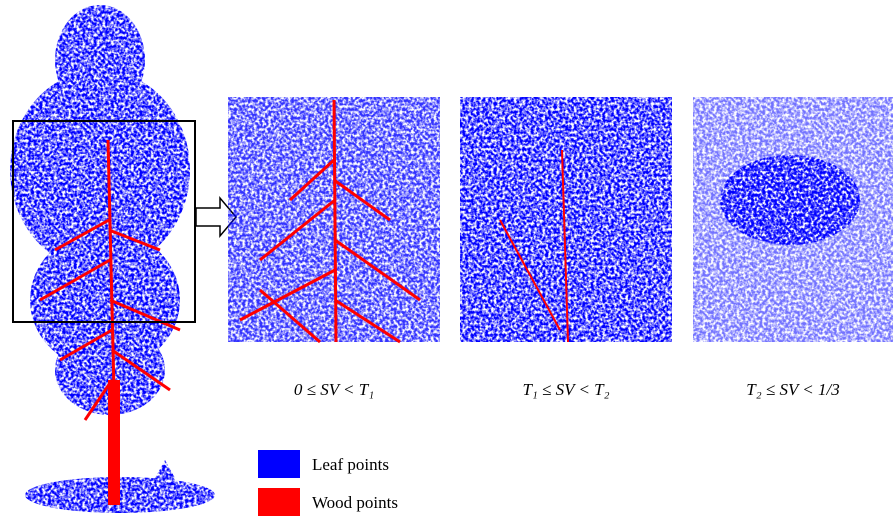  I want to click on caption: 0 ≤ SV < T₁, so click(334, 389).